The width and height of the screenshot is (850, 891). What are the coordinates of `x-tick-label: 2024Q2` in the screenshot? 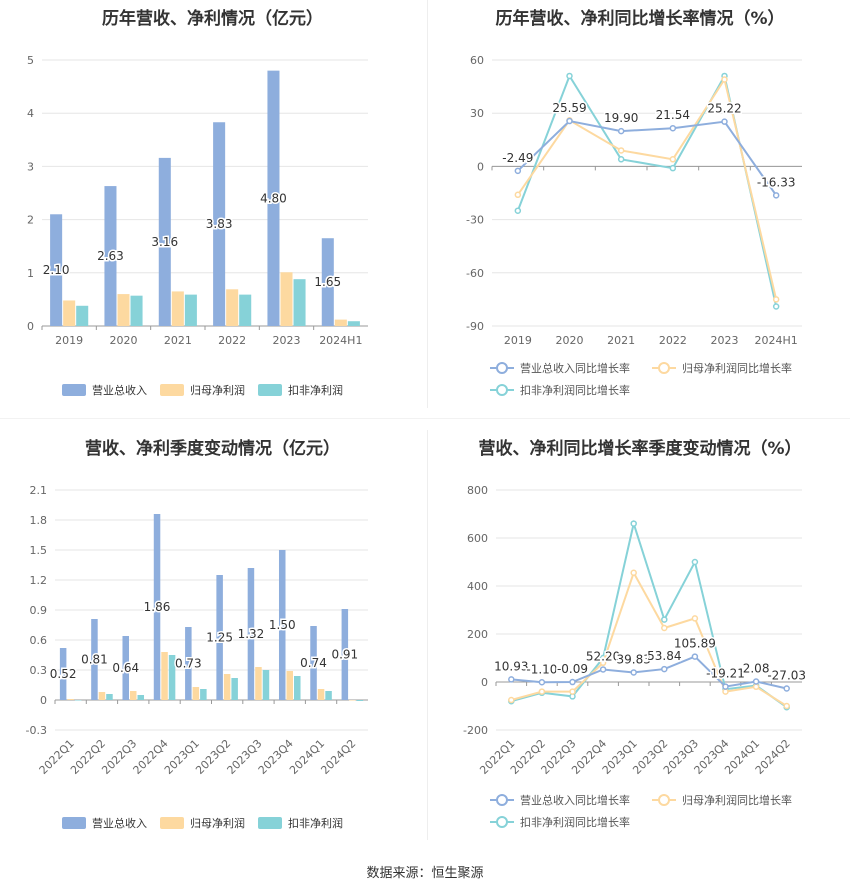 It's located at (338, 757).